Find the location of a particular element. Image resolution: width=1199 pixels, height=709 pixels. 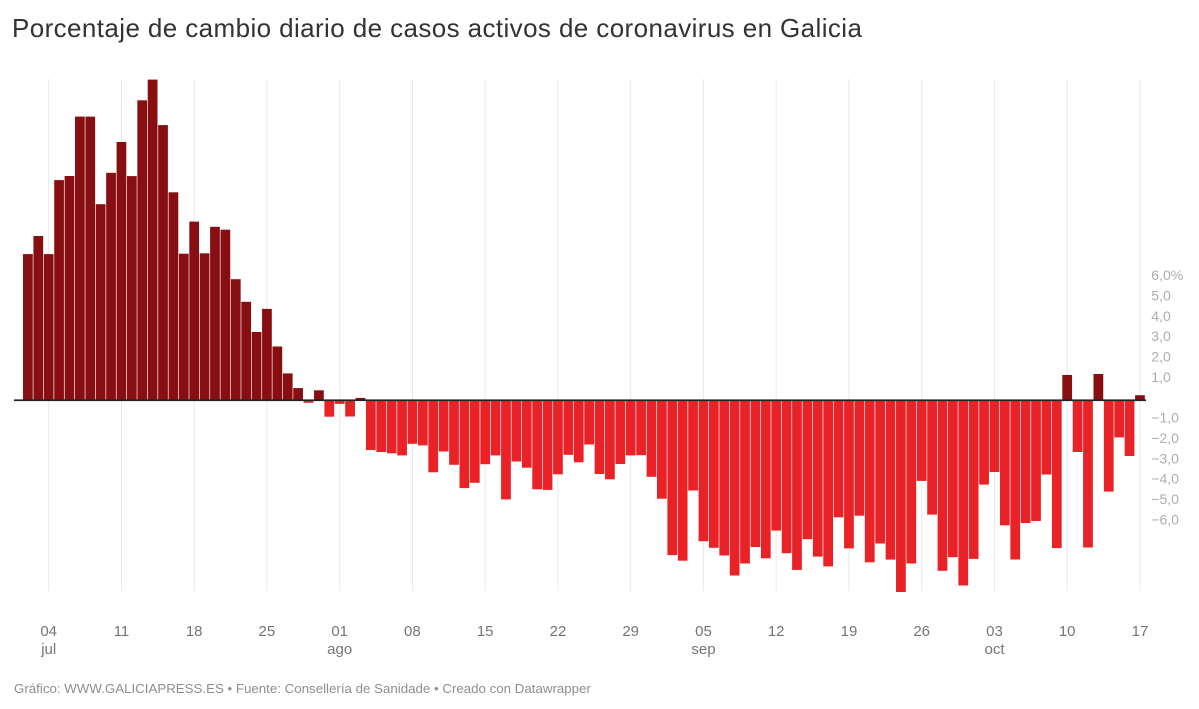

svg-text: 25 is located at coordinates (267, 631).